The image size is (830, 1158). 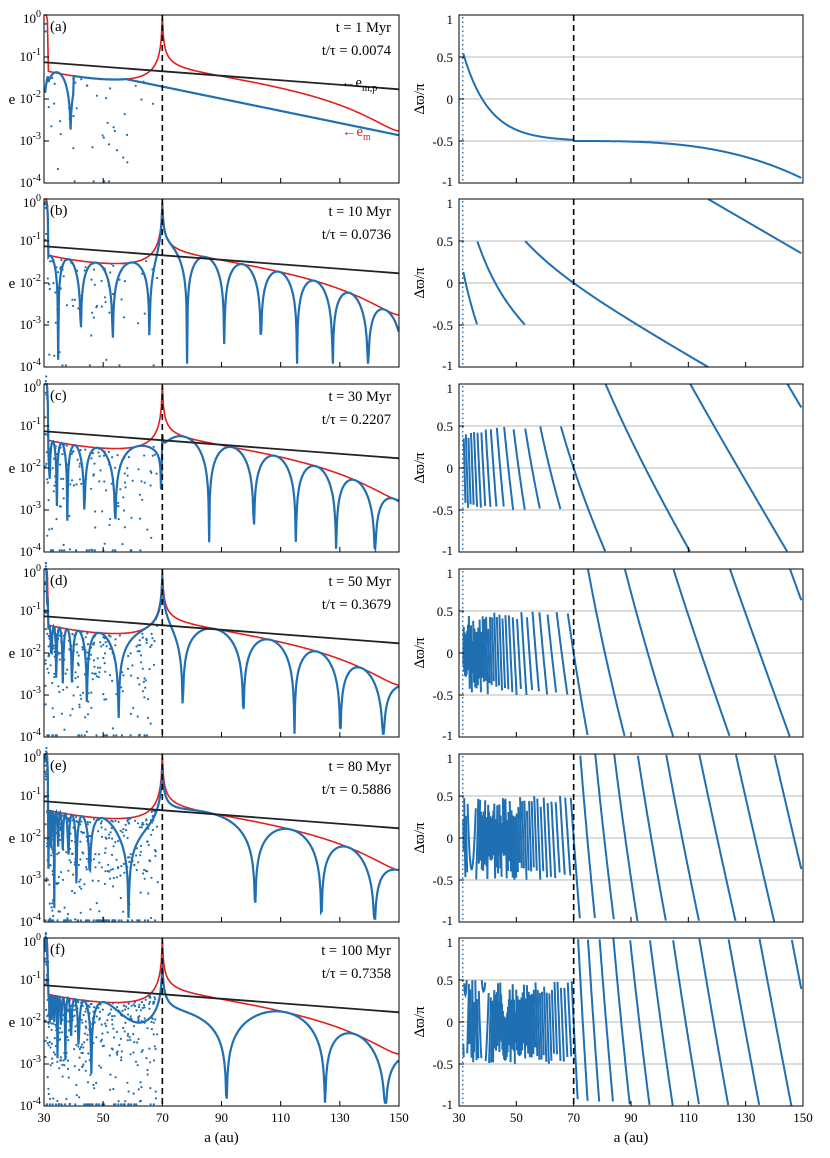 I want to click on left-axes-frame, so click(x=221, y=1022).